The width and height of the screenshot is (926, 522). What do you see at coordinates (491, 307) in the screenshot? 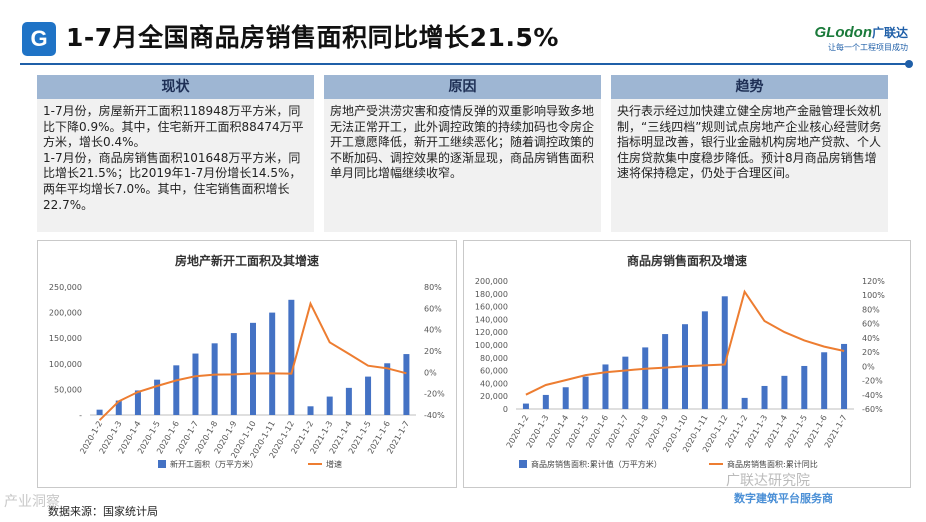
I see `y-tick-label: 160,000` at bounding box center [491, 307].